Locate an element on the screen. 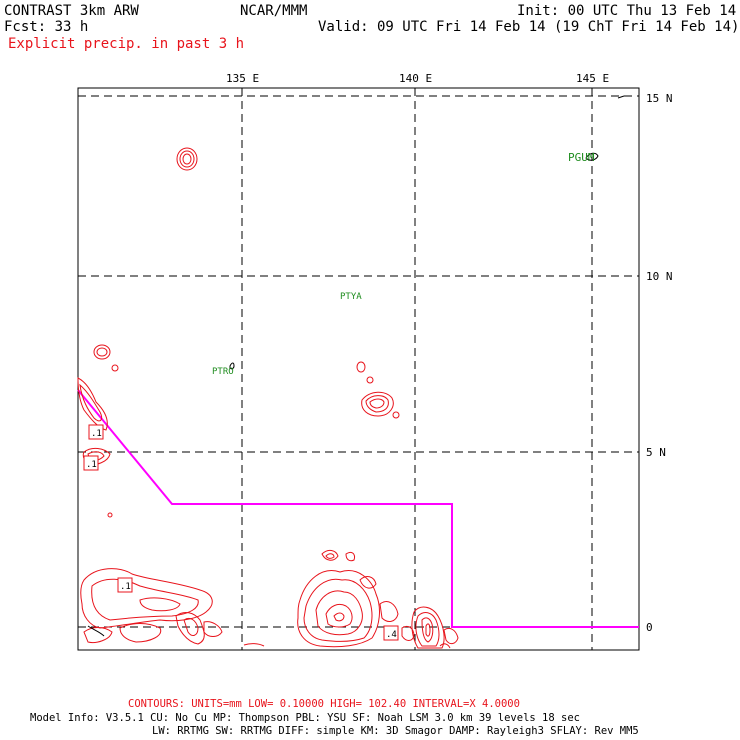 The width and height of the screenshot is (740, 740). lat-label-5n: 5 N is located at coordinates (656, 452).